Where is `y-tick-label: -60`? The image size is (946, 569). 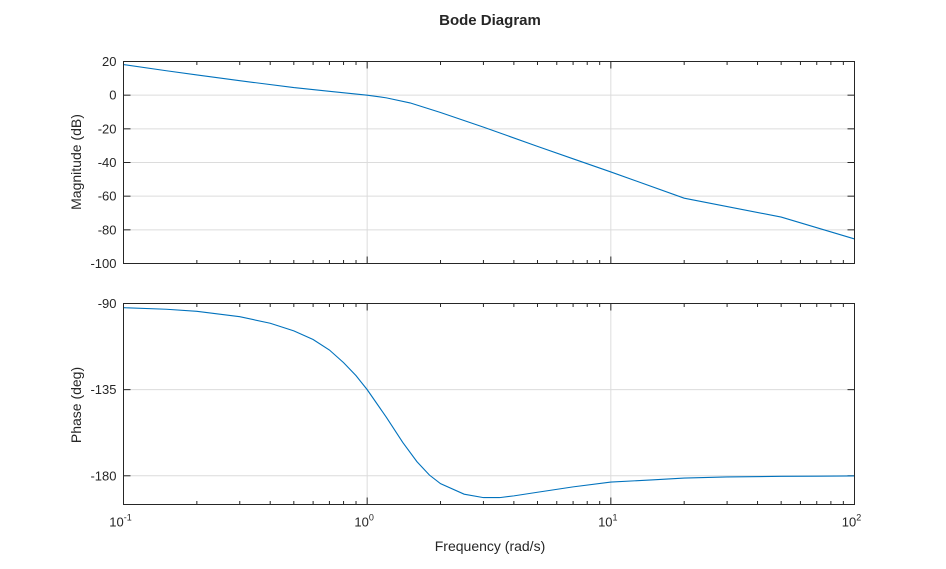
y-tick-label: -60 is located at coordinates (107, 196).